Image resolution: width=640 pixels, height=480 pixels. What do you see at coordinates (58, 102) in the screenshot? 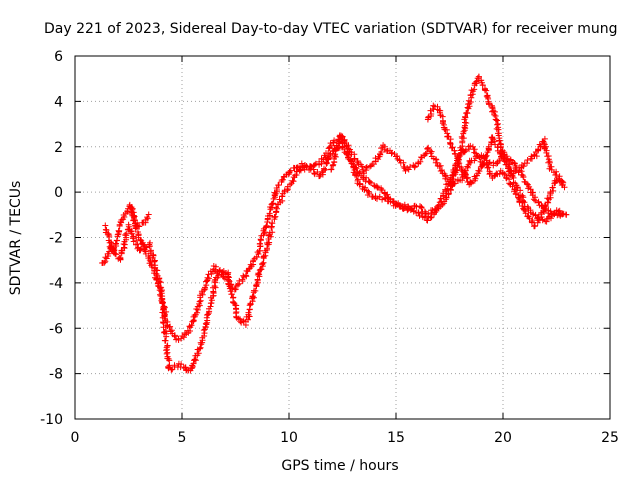
I see `y-tick-label: 4` at bounding box center [58, 102].